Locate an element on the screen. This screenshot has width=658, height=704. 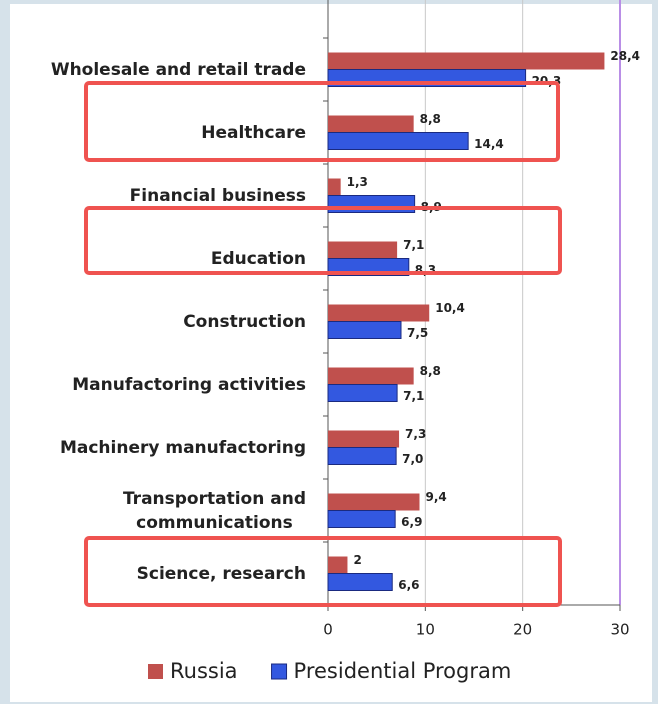
value-label: 28,4 is located at coordinates (625, 56).